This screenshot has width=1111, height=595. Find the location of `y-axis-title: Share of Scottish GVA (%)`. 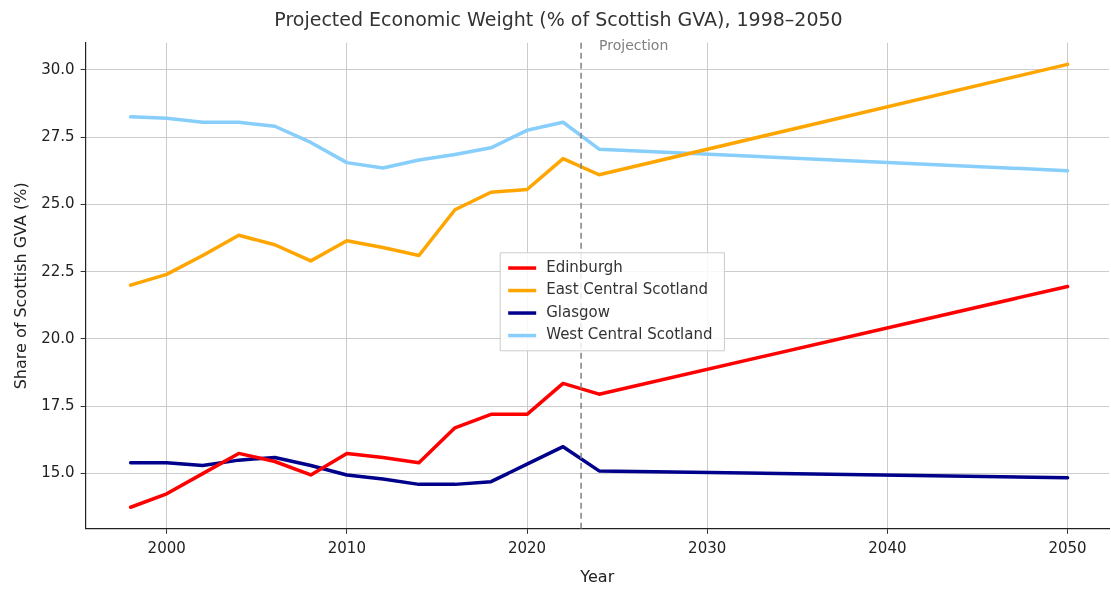

y-axis-title: Share of Scottish GVA (%) is located at coordinates (20, 286).